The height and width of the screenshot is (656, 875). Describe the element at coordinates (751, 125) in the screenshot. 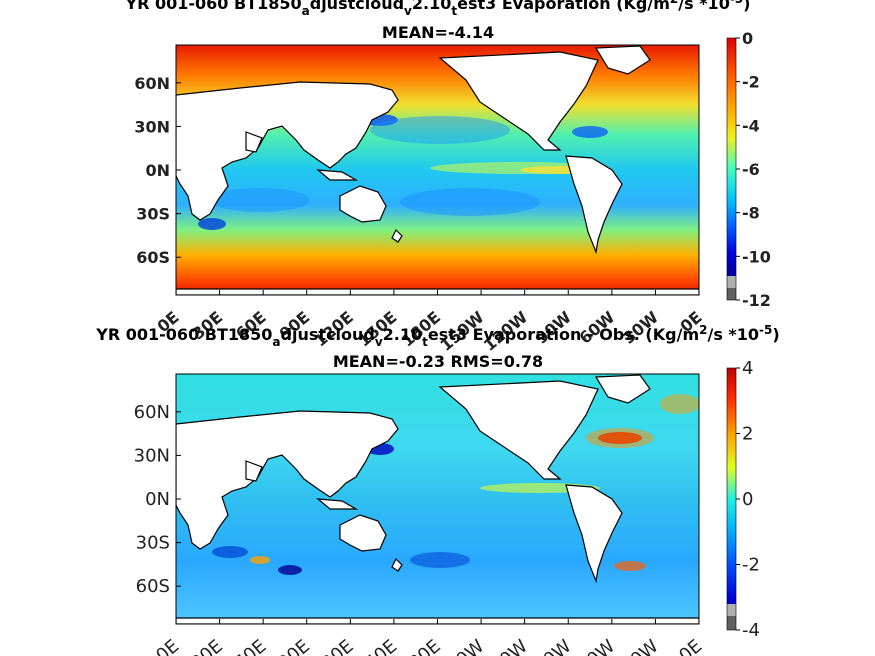

I see `chart1-colorbar-label: -4` at that location.